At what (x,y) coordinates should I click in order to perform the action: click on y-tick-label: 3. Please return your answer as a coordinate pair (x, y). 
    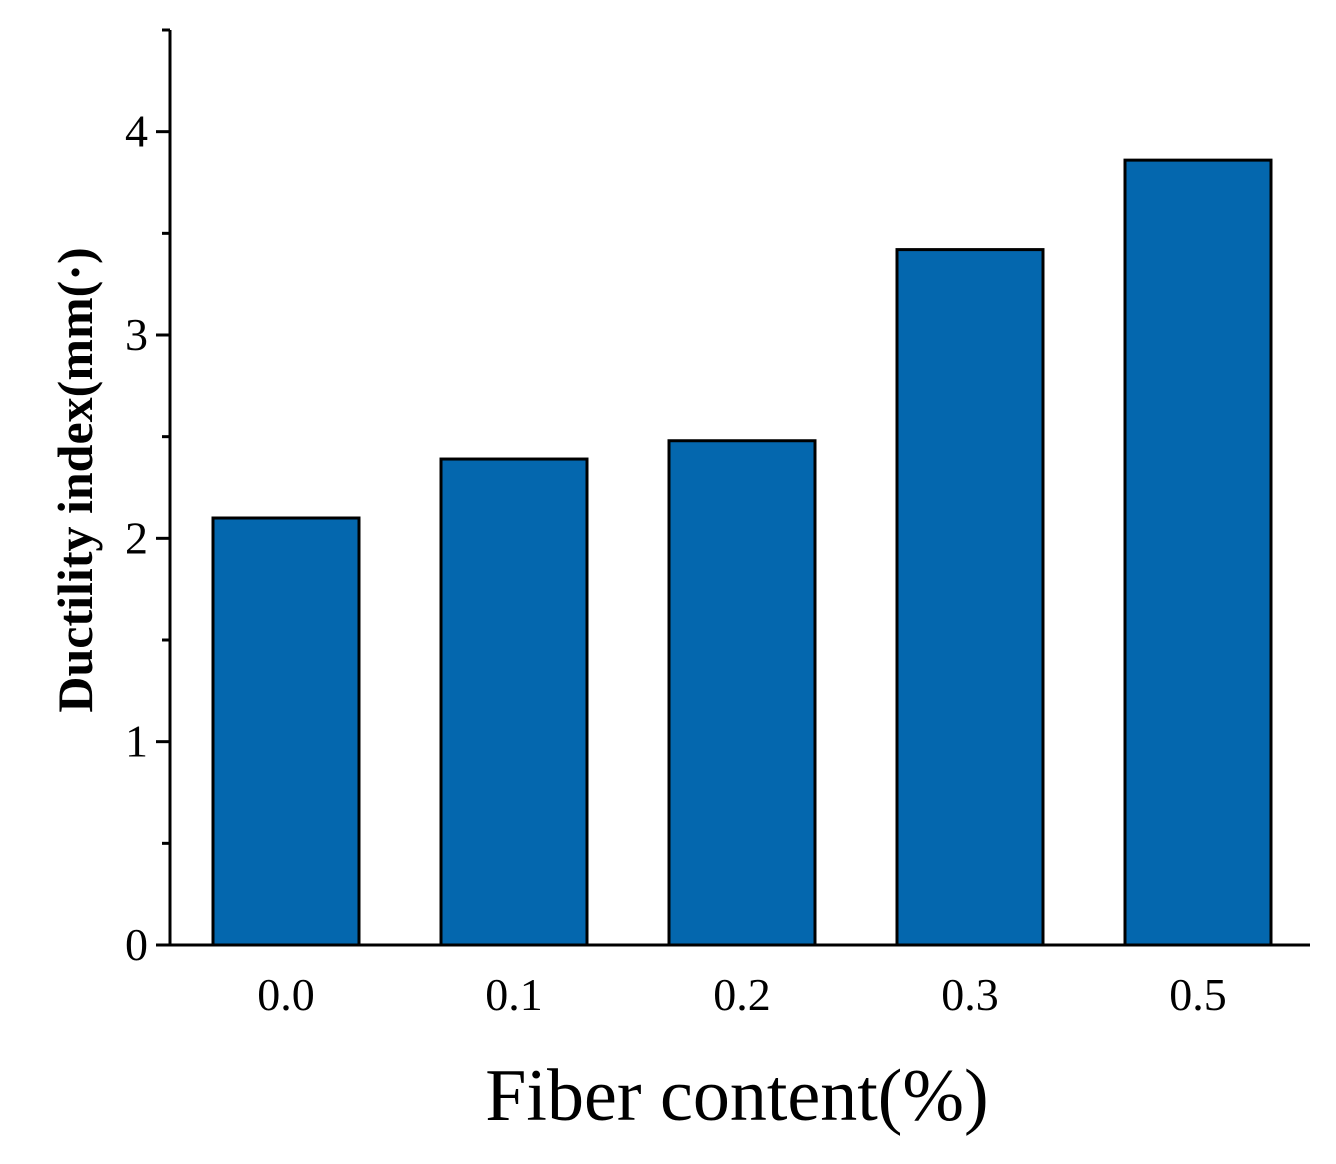
    Looking at the image, I should click on (136, 334).